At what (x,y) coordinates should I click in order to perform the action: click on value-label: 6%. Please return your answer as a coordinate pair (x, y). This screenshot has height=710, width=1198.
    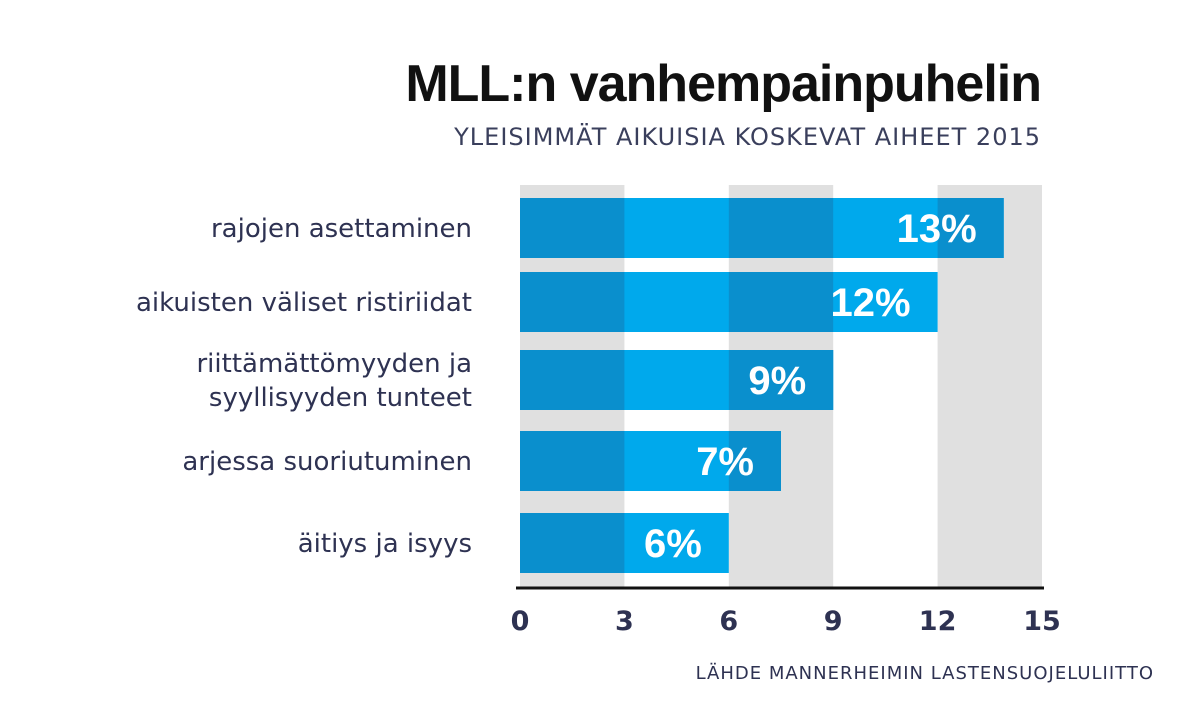
    Looking at the image, I should click on (673, 544).